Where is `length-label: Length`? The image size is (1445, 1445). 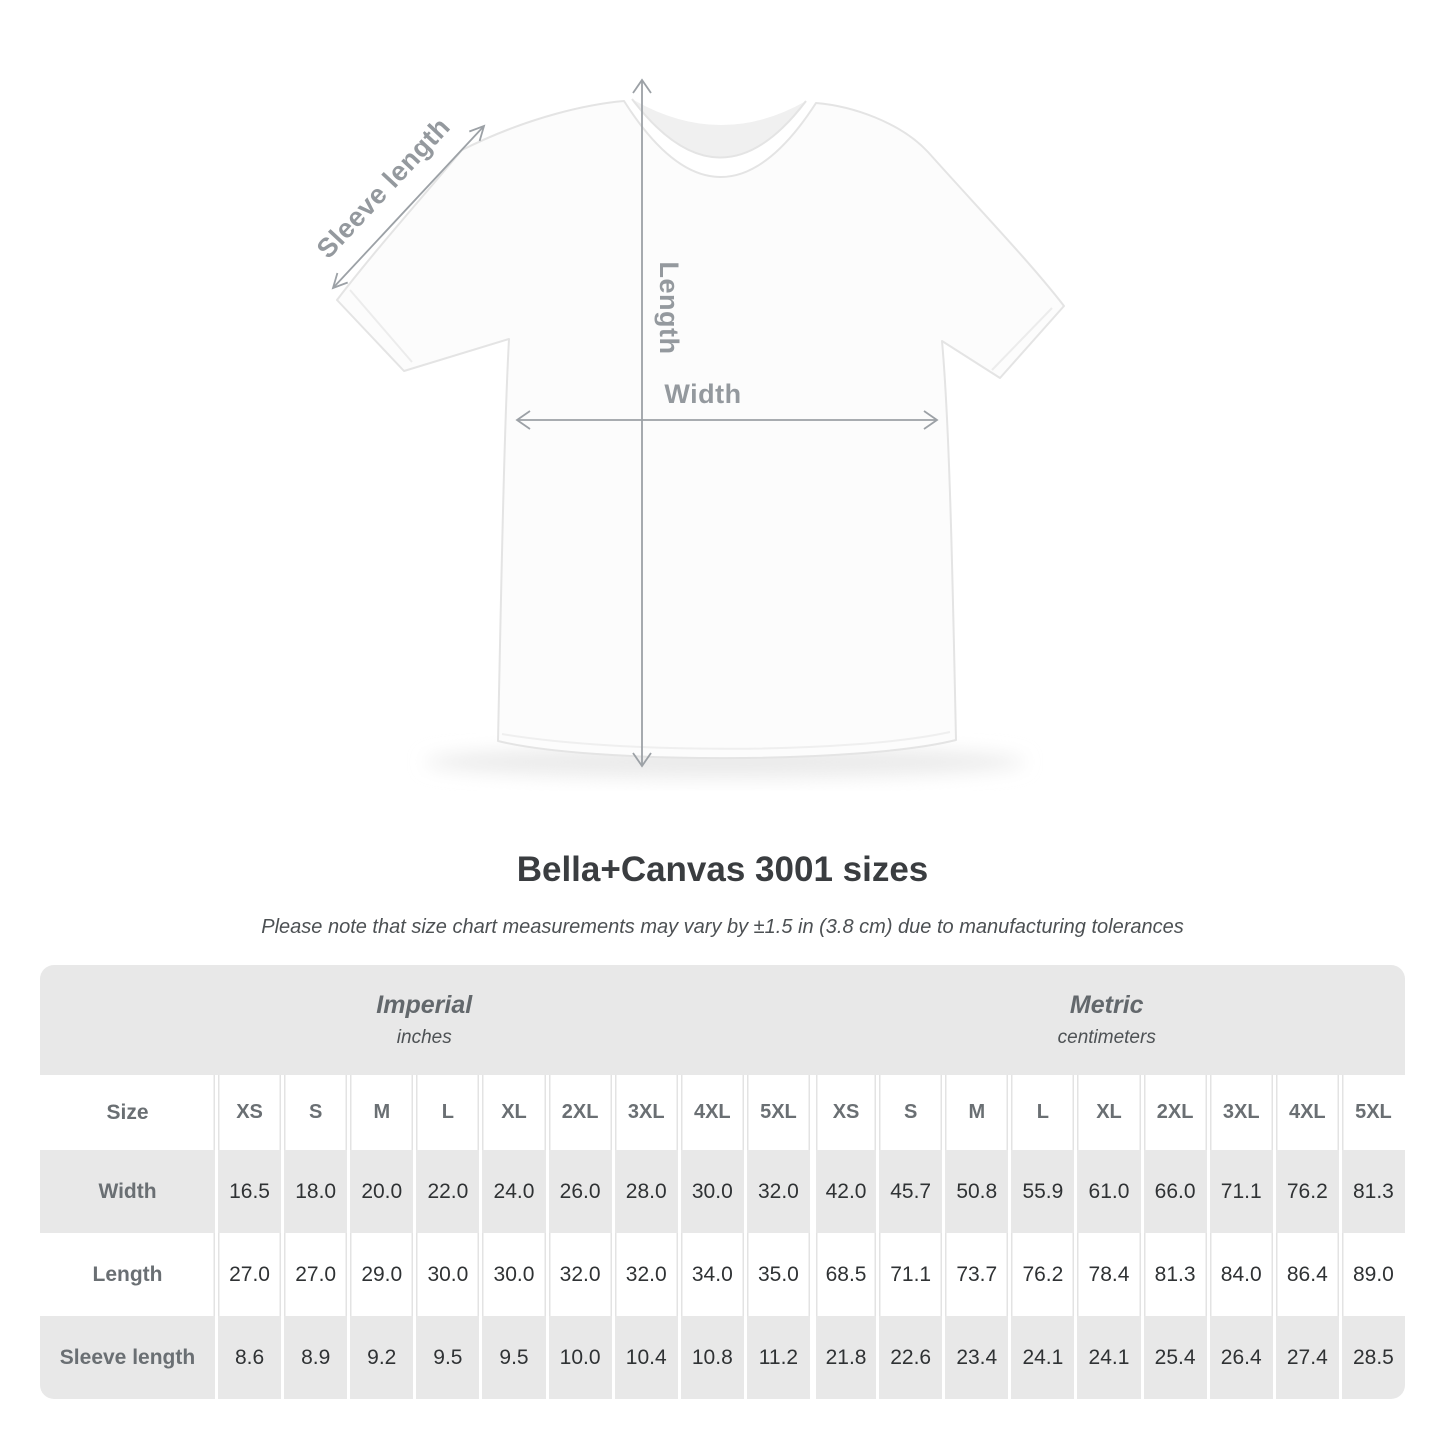 length-label: Length is located at coordinates (669, 308).